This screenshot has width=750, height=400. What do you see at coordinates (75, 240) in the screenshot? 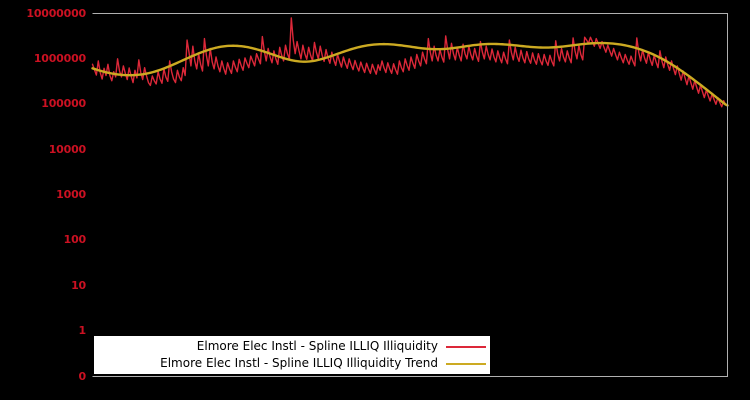
I see `y-axis-tick-label: 100` at bounding box center [75, 240].